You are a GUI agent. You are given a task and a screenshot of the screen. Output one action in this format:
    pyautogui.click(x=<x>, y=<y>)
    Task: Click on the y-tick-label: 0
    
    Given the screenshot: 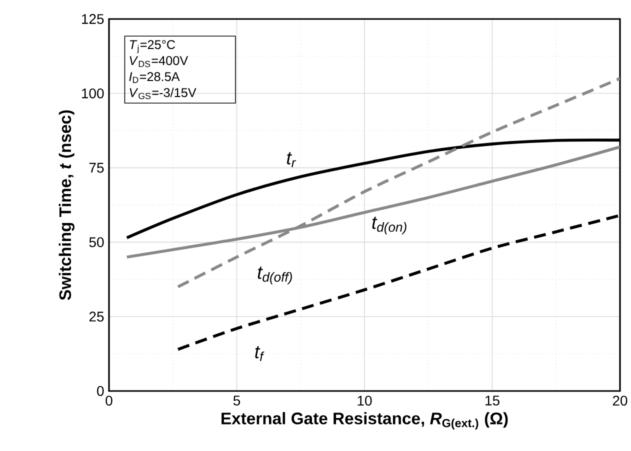 What is the action you would take?
    pyautogui.click(x=100, y=391)
    